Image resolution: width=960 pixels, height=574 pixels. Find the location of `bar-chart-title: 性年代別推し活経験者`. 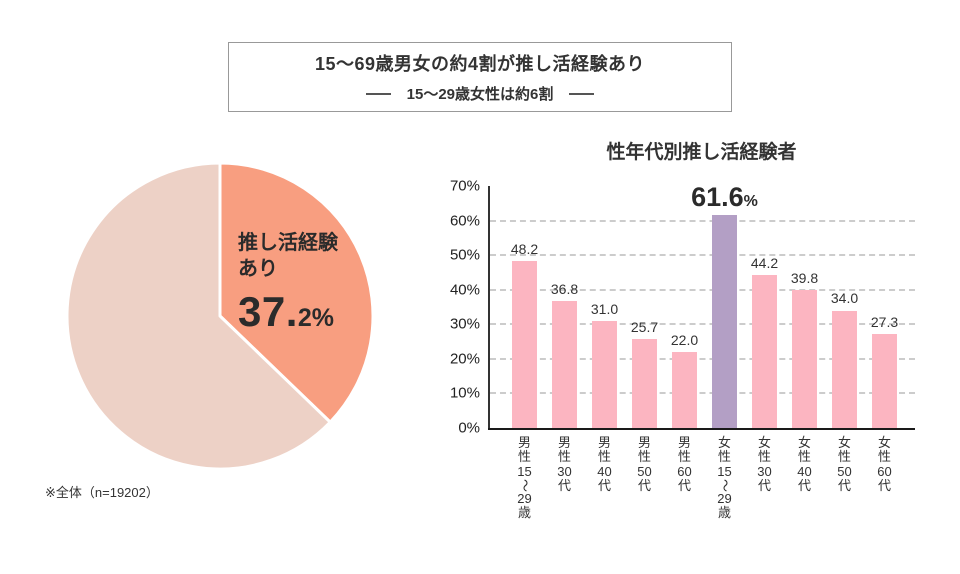

bar-chart-title: 性年代別推し活経験者 is located at coordinates (701, 152).